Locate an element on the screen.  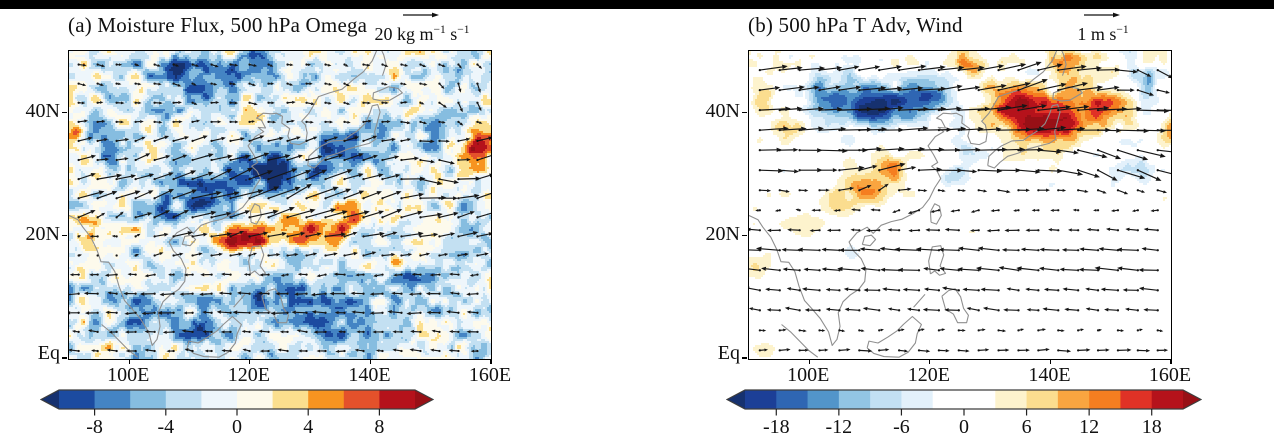
panel-b-colorbar is located at coordinates (964, 405).